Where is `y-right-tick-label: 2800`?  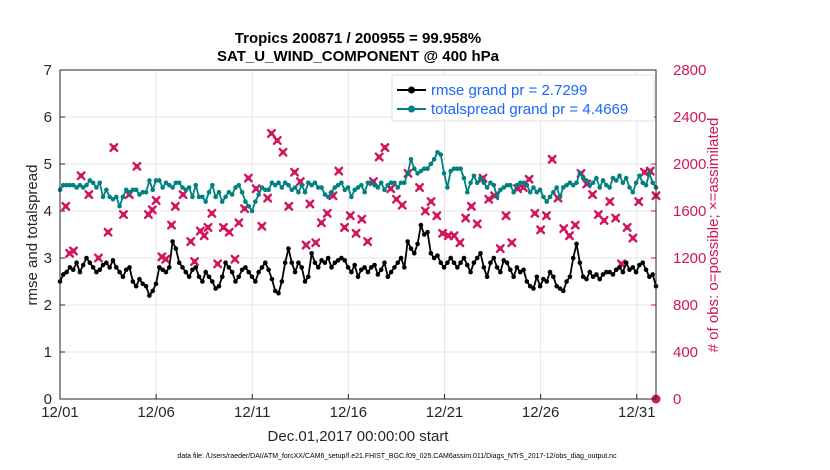
y-right-tick-label: 2800 is located at coordinates (689, 70).